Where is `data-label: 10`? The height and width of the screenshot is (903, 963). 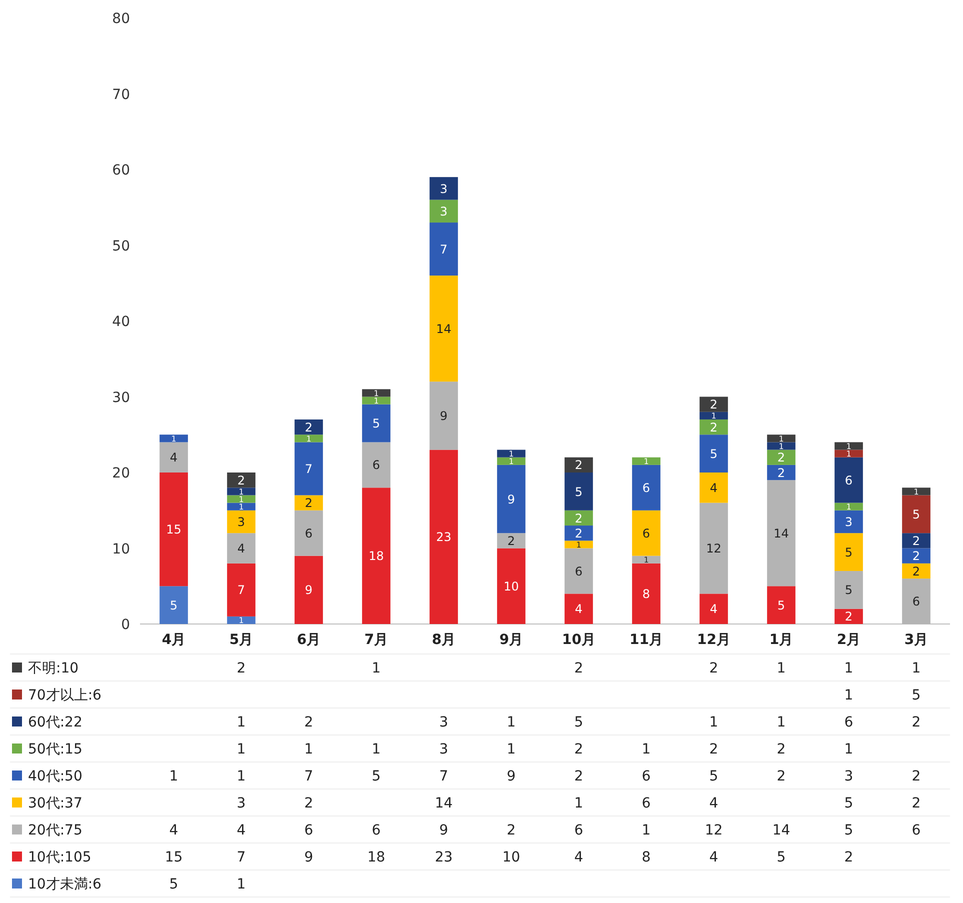
data-label: 10 is located at coordinates (511, 586).